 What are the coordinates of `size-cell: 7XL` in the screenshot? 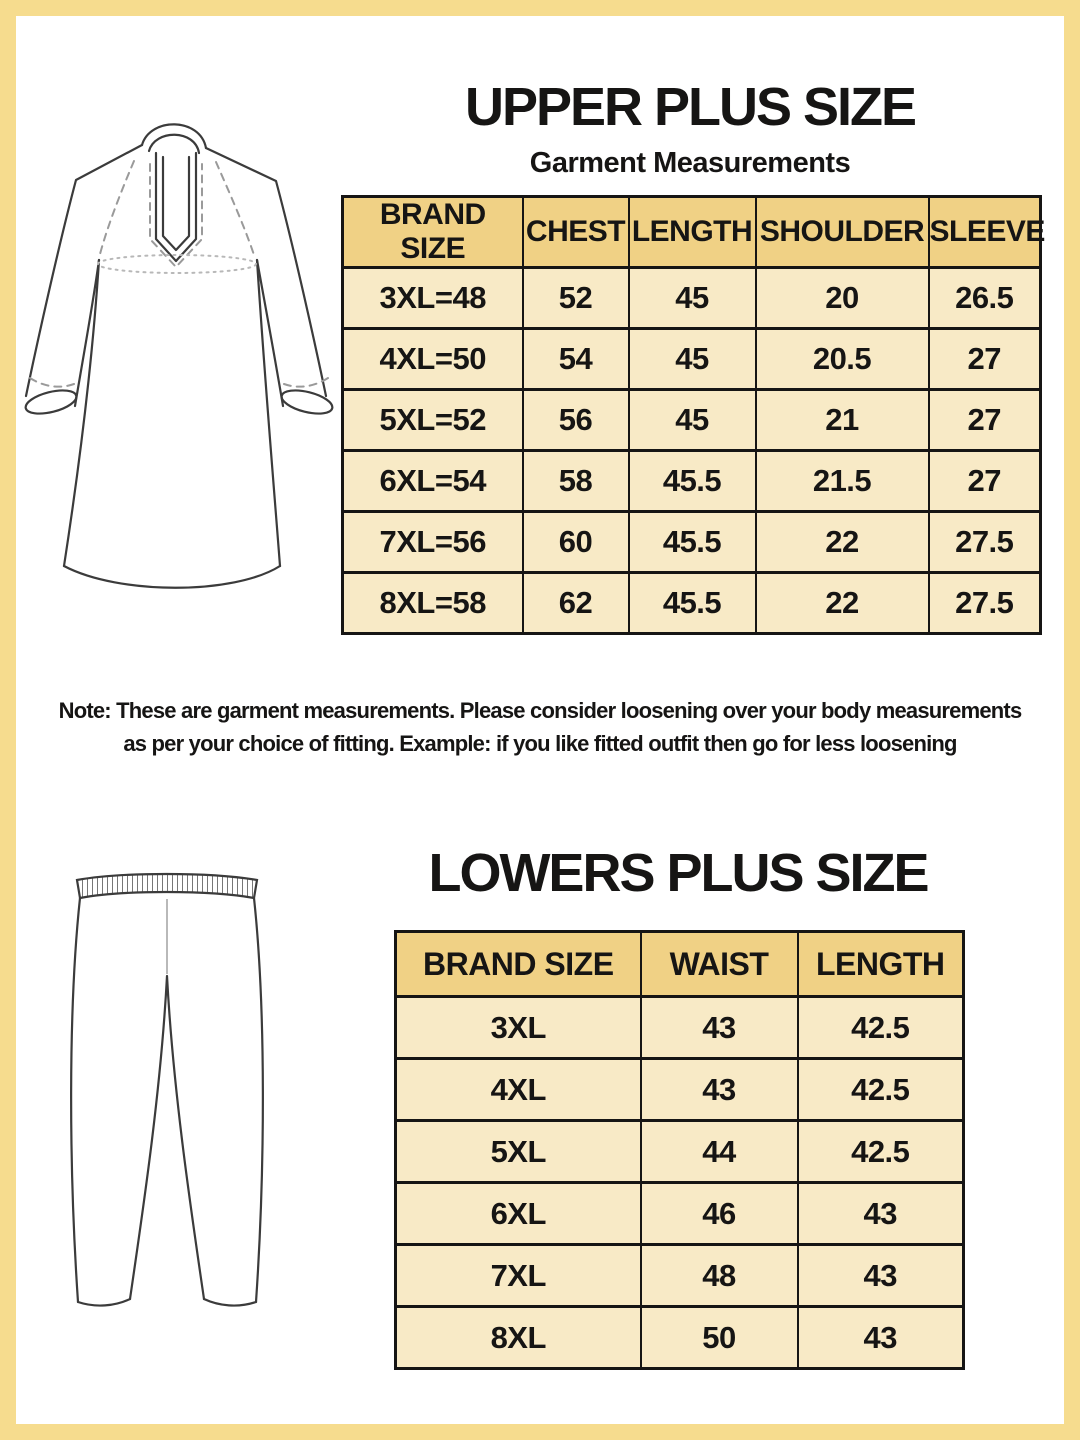 It's located at (518, 1275).